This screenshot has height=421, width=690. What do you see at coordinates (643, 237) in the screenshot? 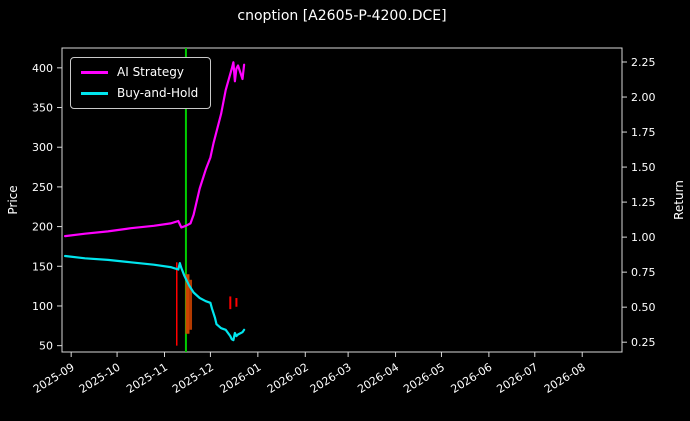
I see `svg-text: 1.00` at bounding box center [643, 237].